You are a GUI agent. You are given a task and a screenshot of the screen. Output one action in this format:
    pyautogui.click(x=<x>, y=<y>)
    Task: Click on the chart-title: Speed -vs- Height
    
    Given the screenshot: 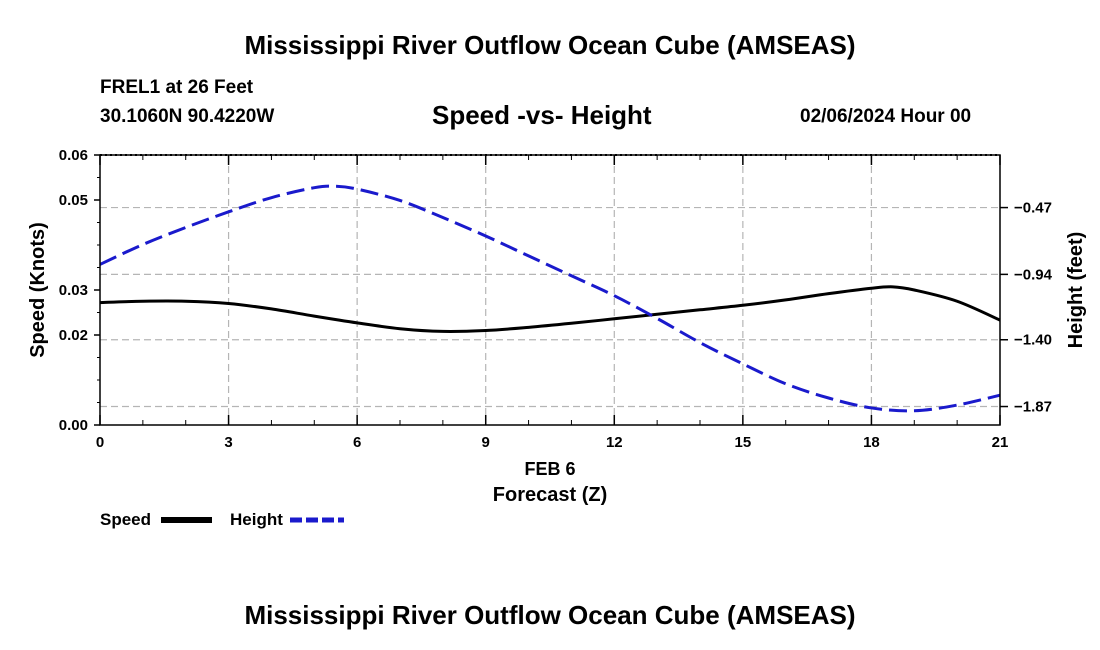 What is the action you would take?
    pyautogui.click(x=542, y=115)
    